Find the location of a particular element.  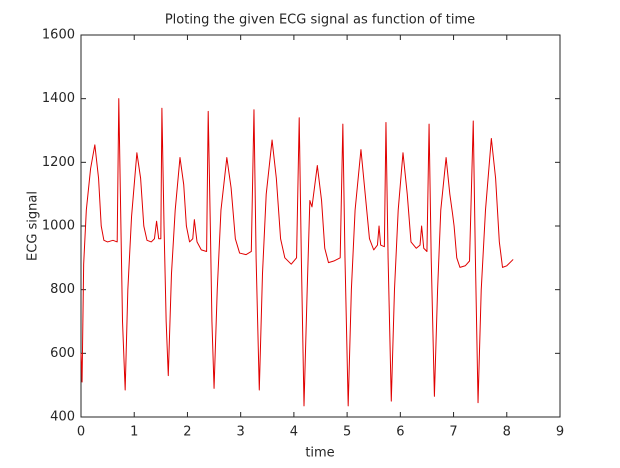

x-tick-label: 1 is located at coordinates (134, 432).